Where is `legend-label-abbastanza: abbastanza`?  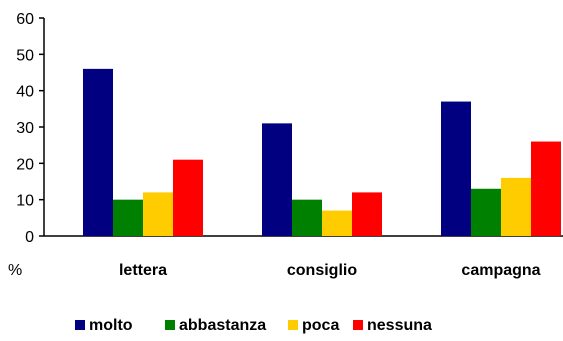
legend-label-abbastanza: abbastanza is located at coordinates (222, 325).